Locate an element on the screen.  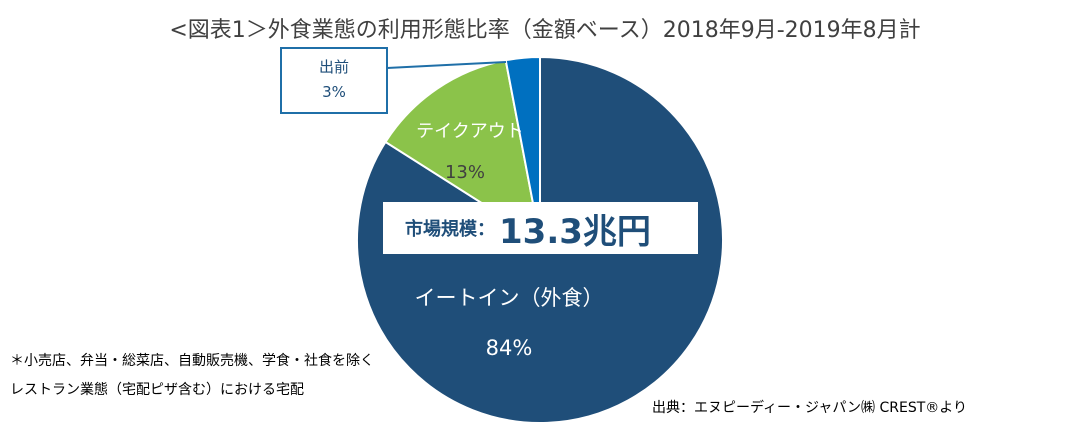
slice-label-takeout: テイクアウト is located at coordinates (470, 131).